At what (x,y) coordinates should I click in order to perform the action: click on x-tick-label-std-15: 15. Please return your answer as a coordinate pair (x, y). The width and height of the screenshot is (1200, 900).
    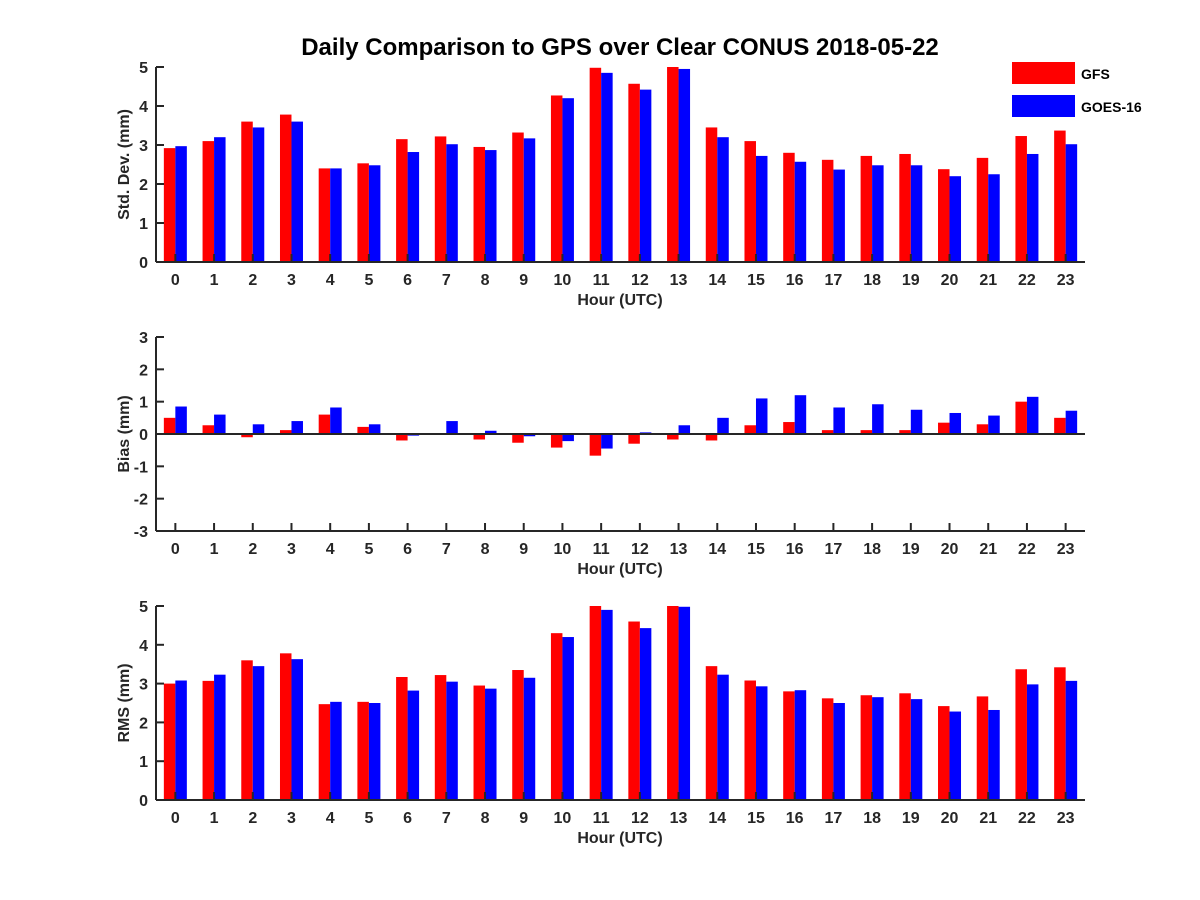
    Looking at the image, I should click on (756, 280).